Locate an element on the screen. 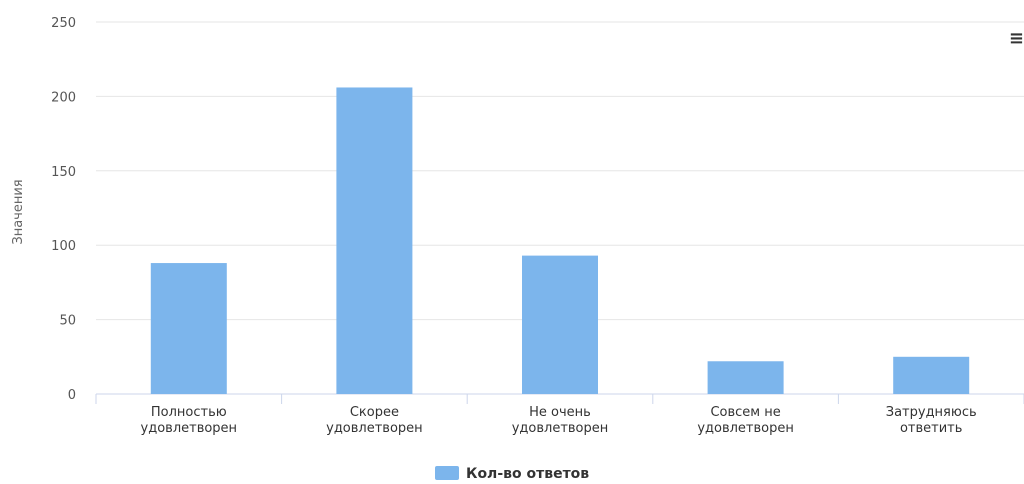  y-tick-label: 200 is located at coordinates (63, 97).